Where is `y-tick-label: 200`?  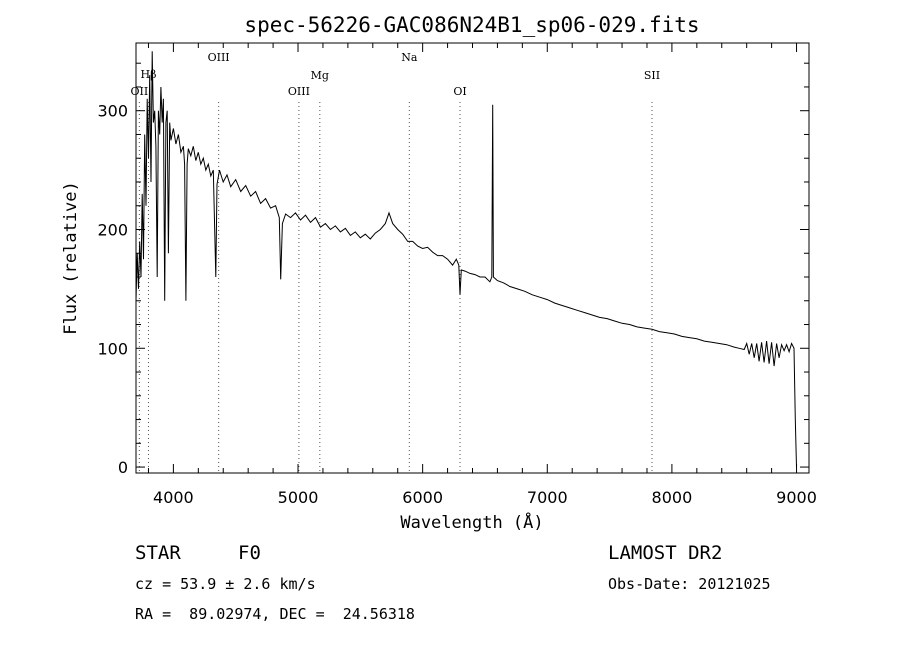 y-tick-label: 200 is located at coordinates (112, 229).